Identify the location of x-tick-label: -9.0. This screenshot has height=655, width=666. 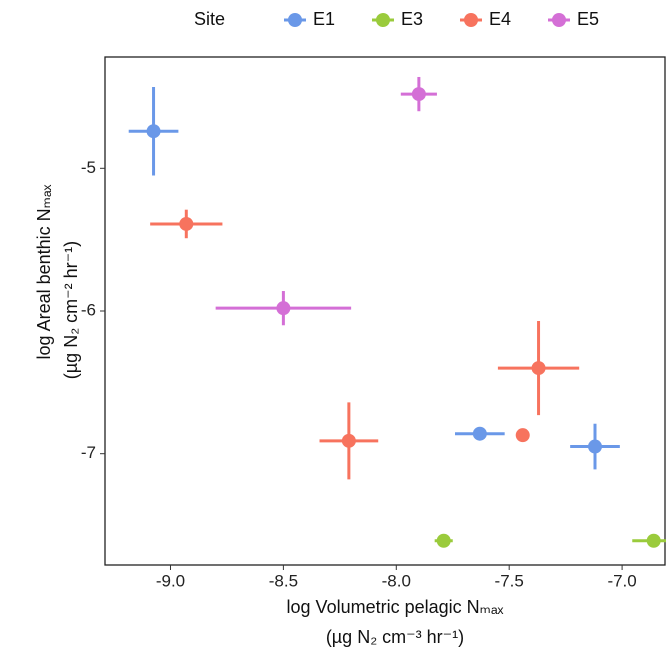
(170, 580).